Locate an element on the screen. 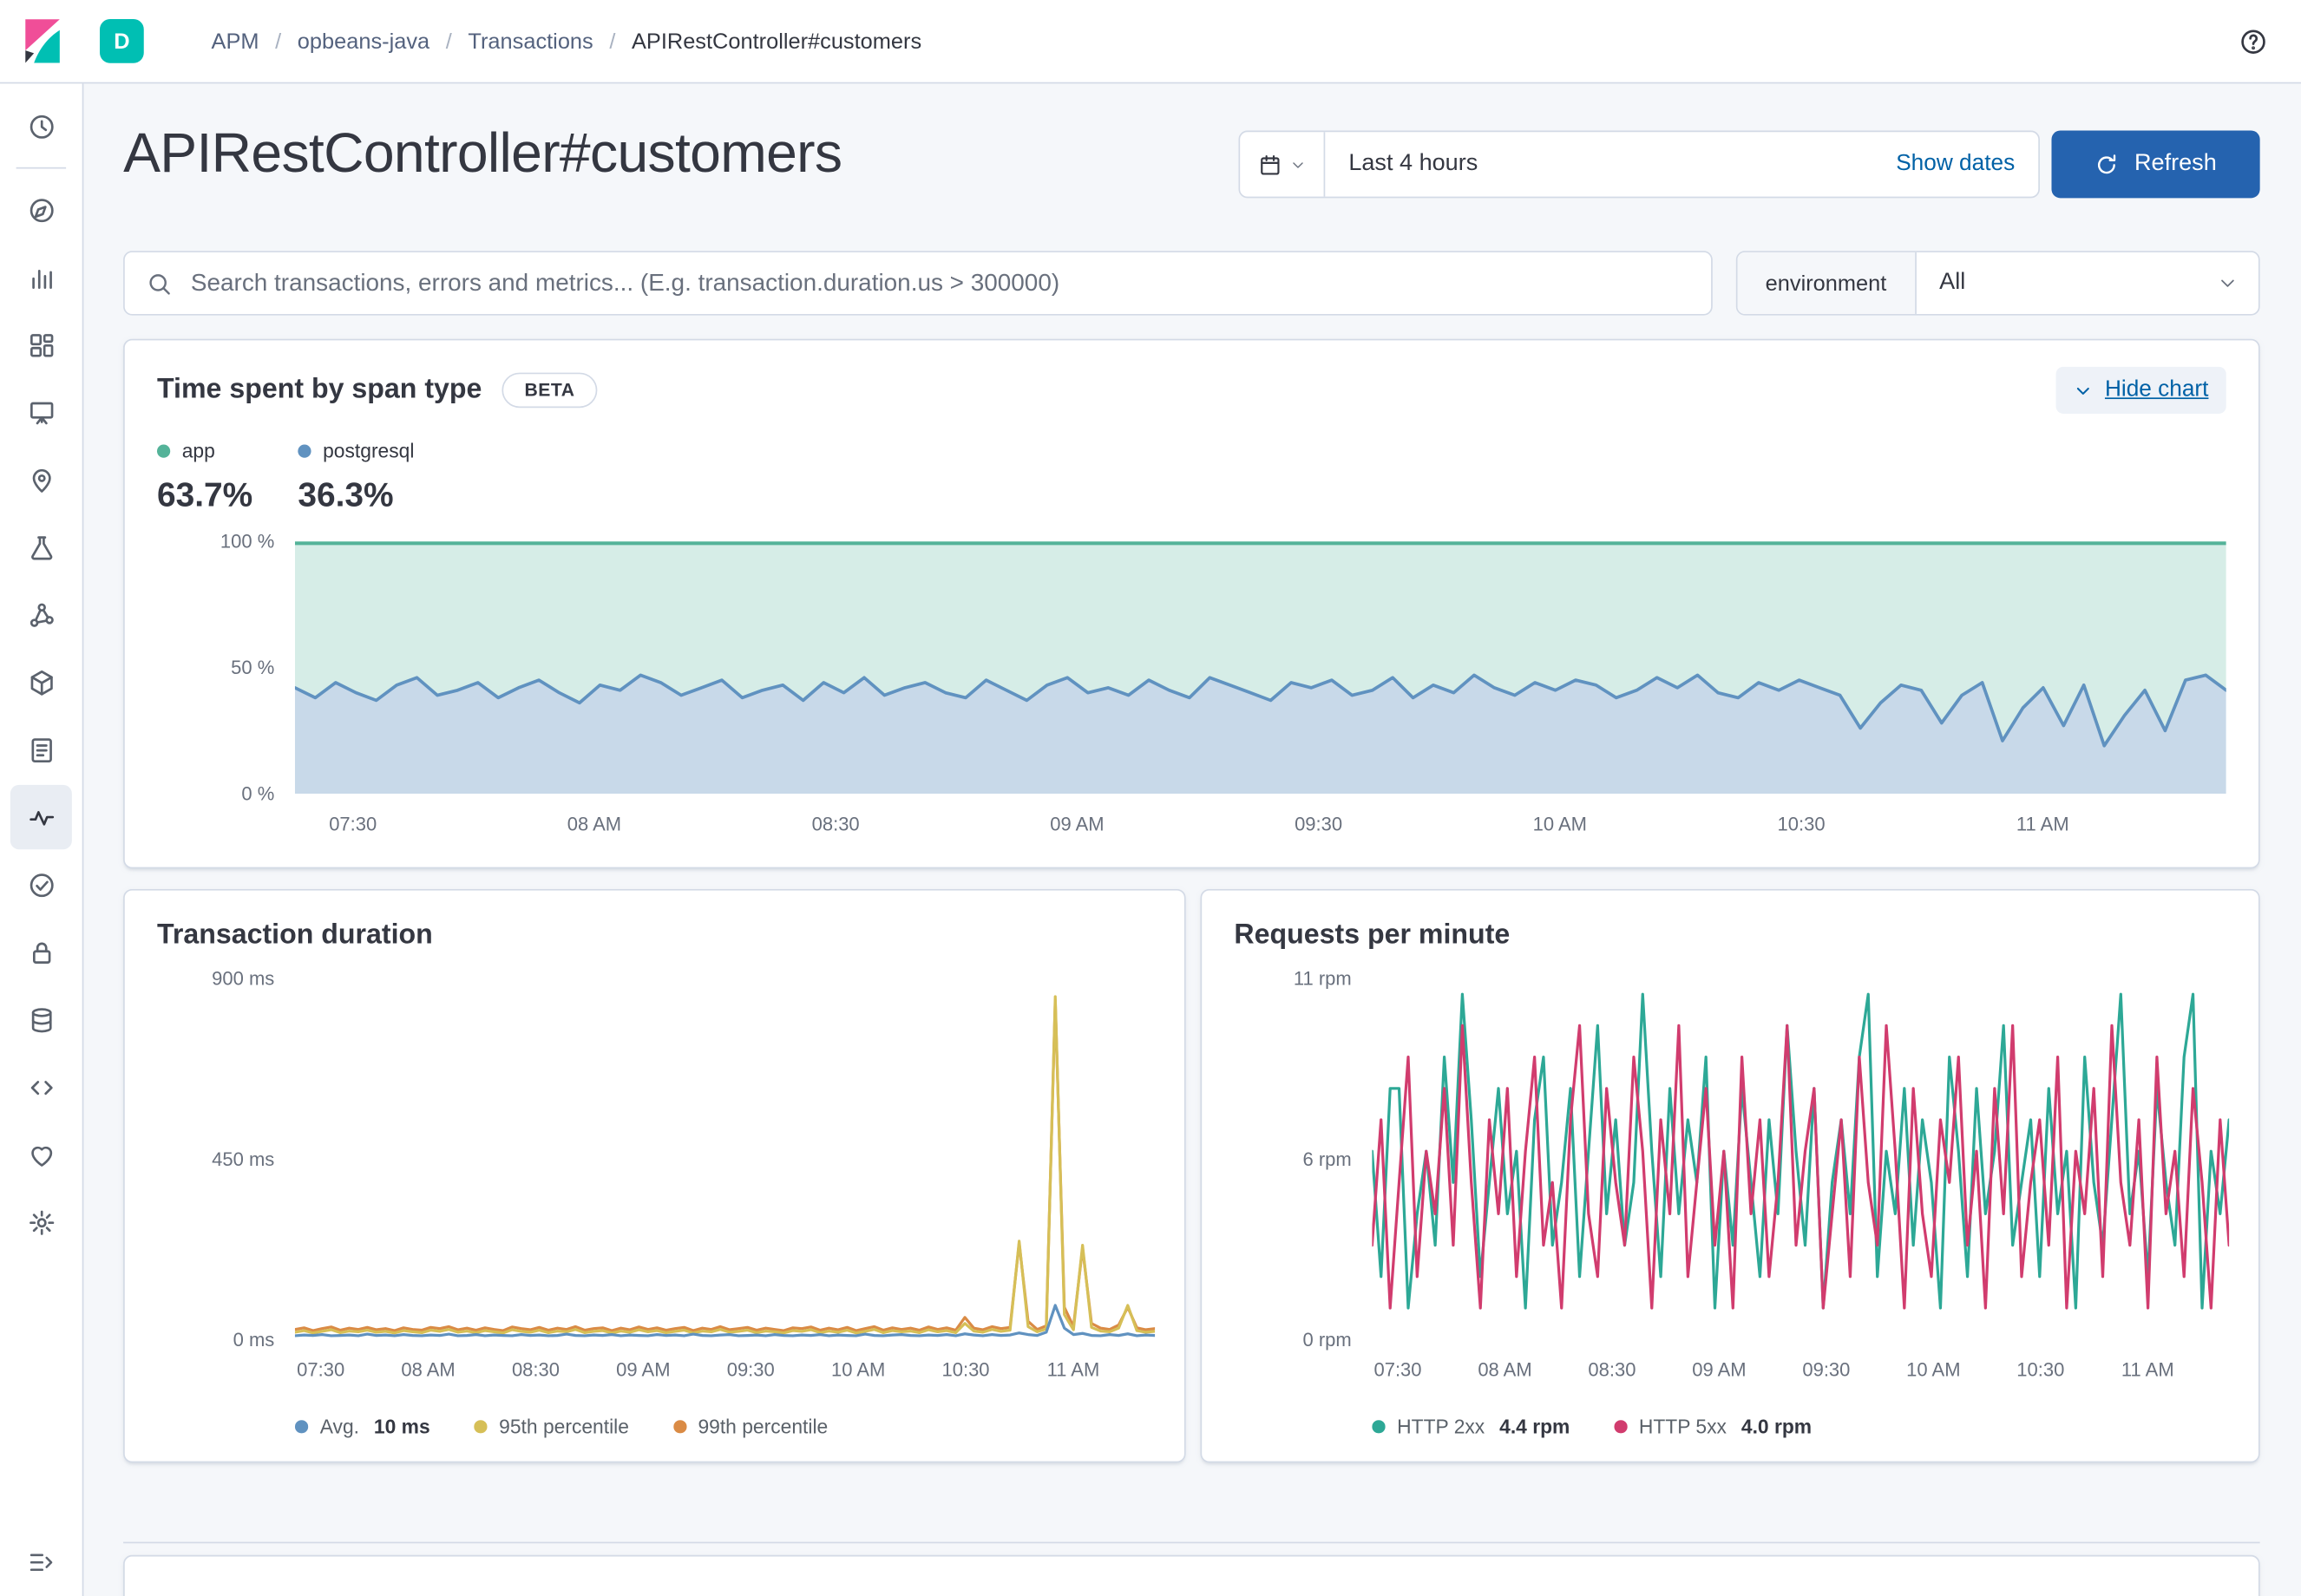  space-avatar: D is located at coordinates (122, 40).